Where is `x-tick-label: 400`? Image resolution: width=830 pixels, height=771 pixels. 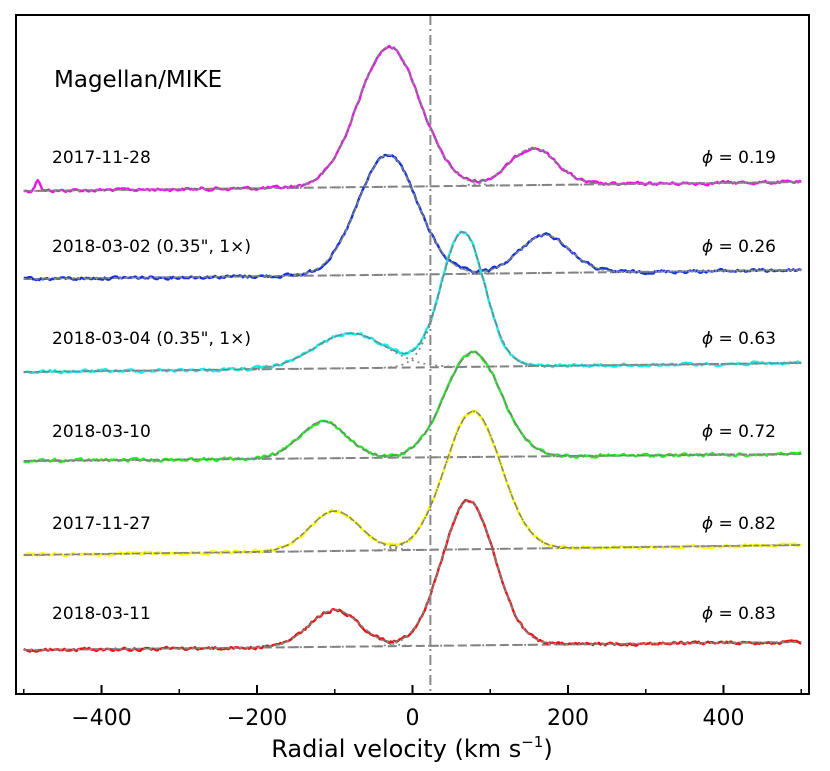
x-tick-label: 400 is located at coordinates (723, 718).